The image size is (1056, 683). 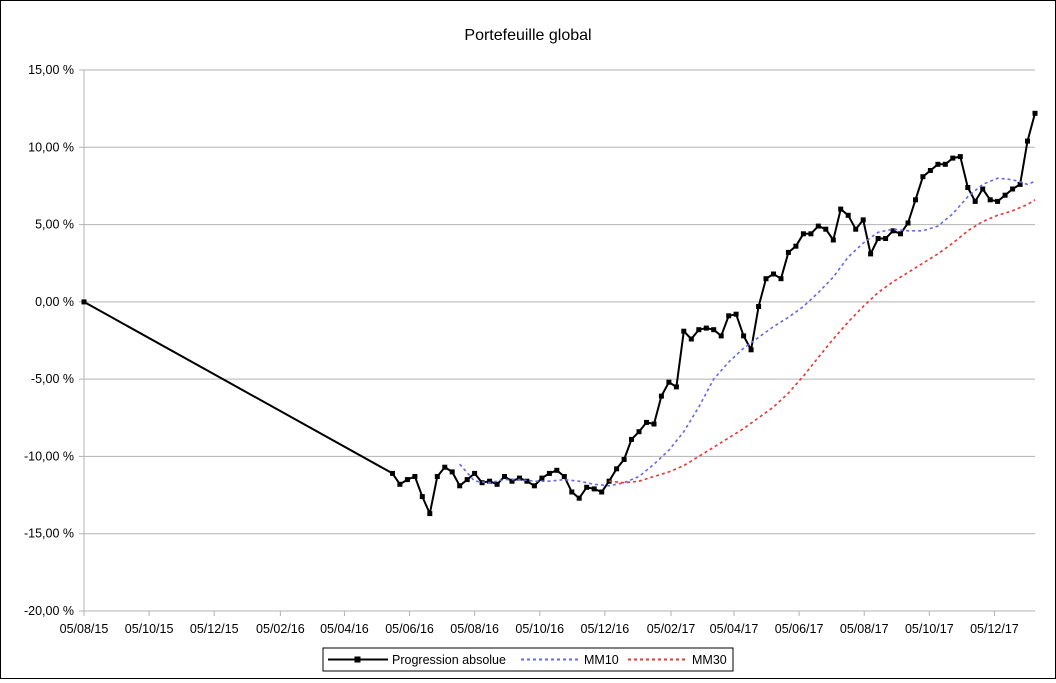 What do you see at coordinates (799, 629) in the screenshot?
I see `x-tick-label: 05/06/17` at bounding box center [799, 629].